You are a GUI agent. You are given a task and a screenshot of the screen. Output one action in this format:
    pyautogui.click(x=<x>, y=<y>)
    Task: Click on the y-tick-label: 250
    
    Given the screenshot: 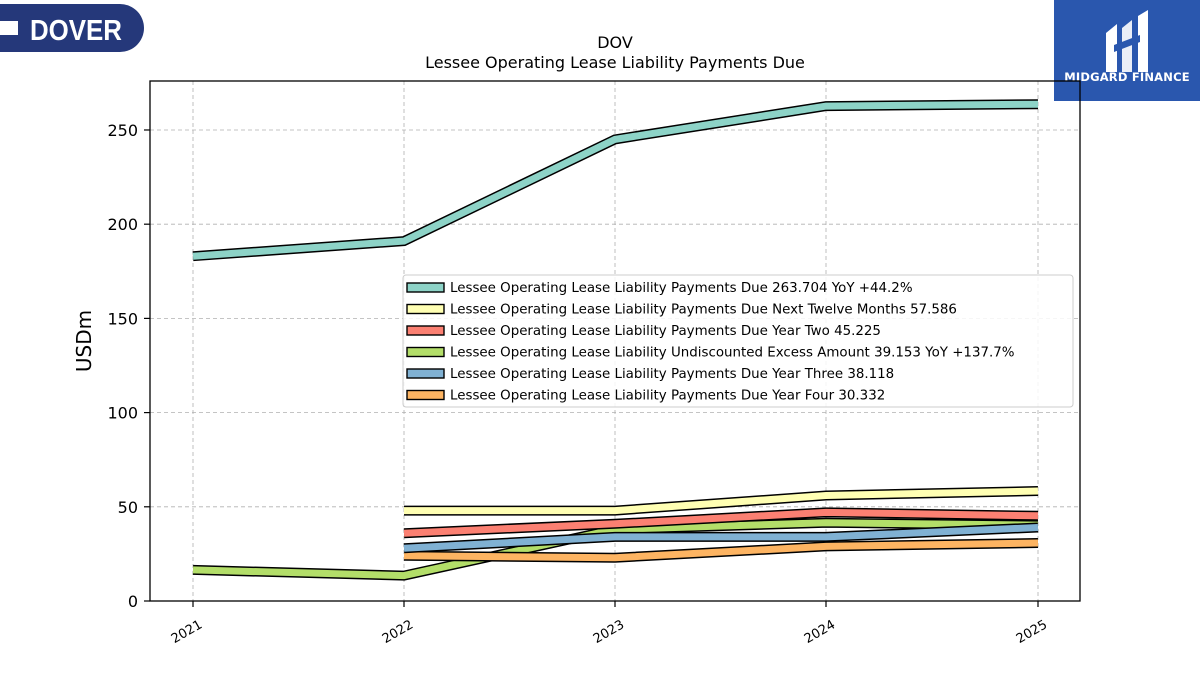 What is the action you would take?
    pyautogui.click(x=122, y=130)
    